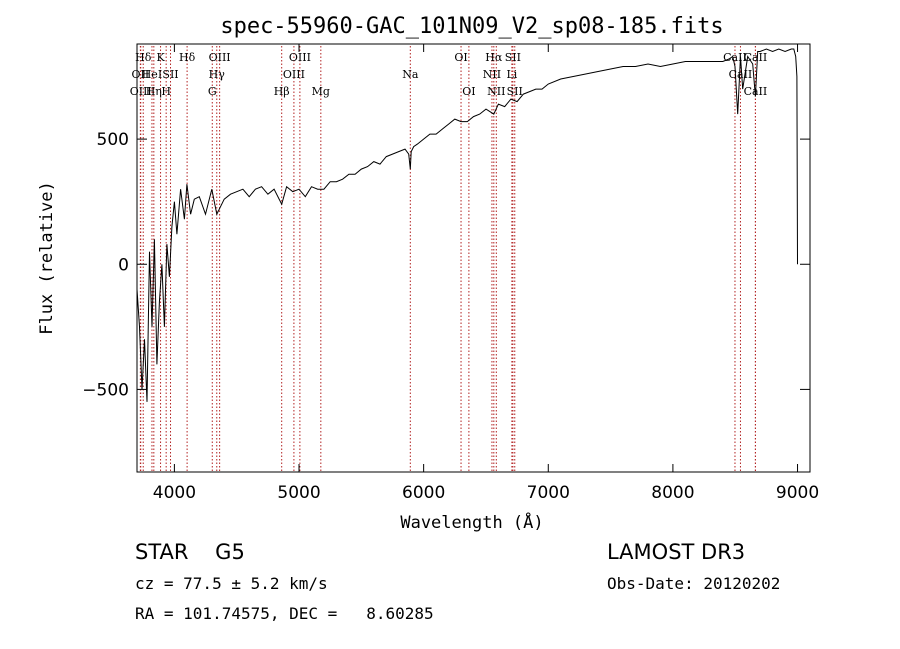  What do you see at coordinates (471, 522) in the screenshot?
I see `x-axis-label: Wavelength (Å)` at bounding box center [471, 522].